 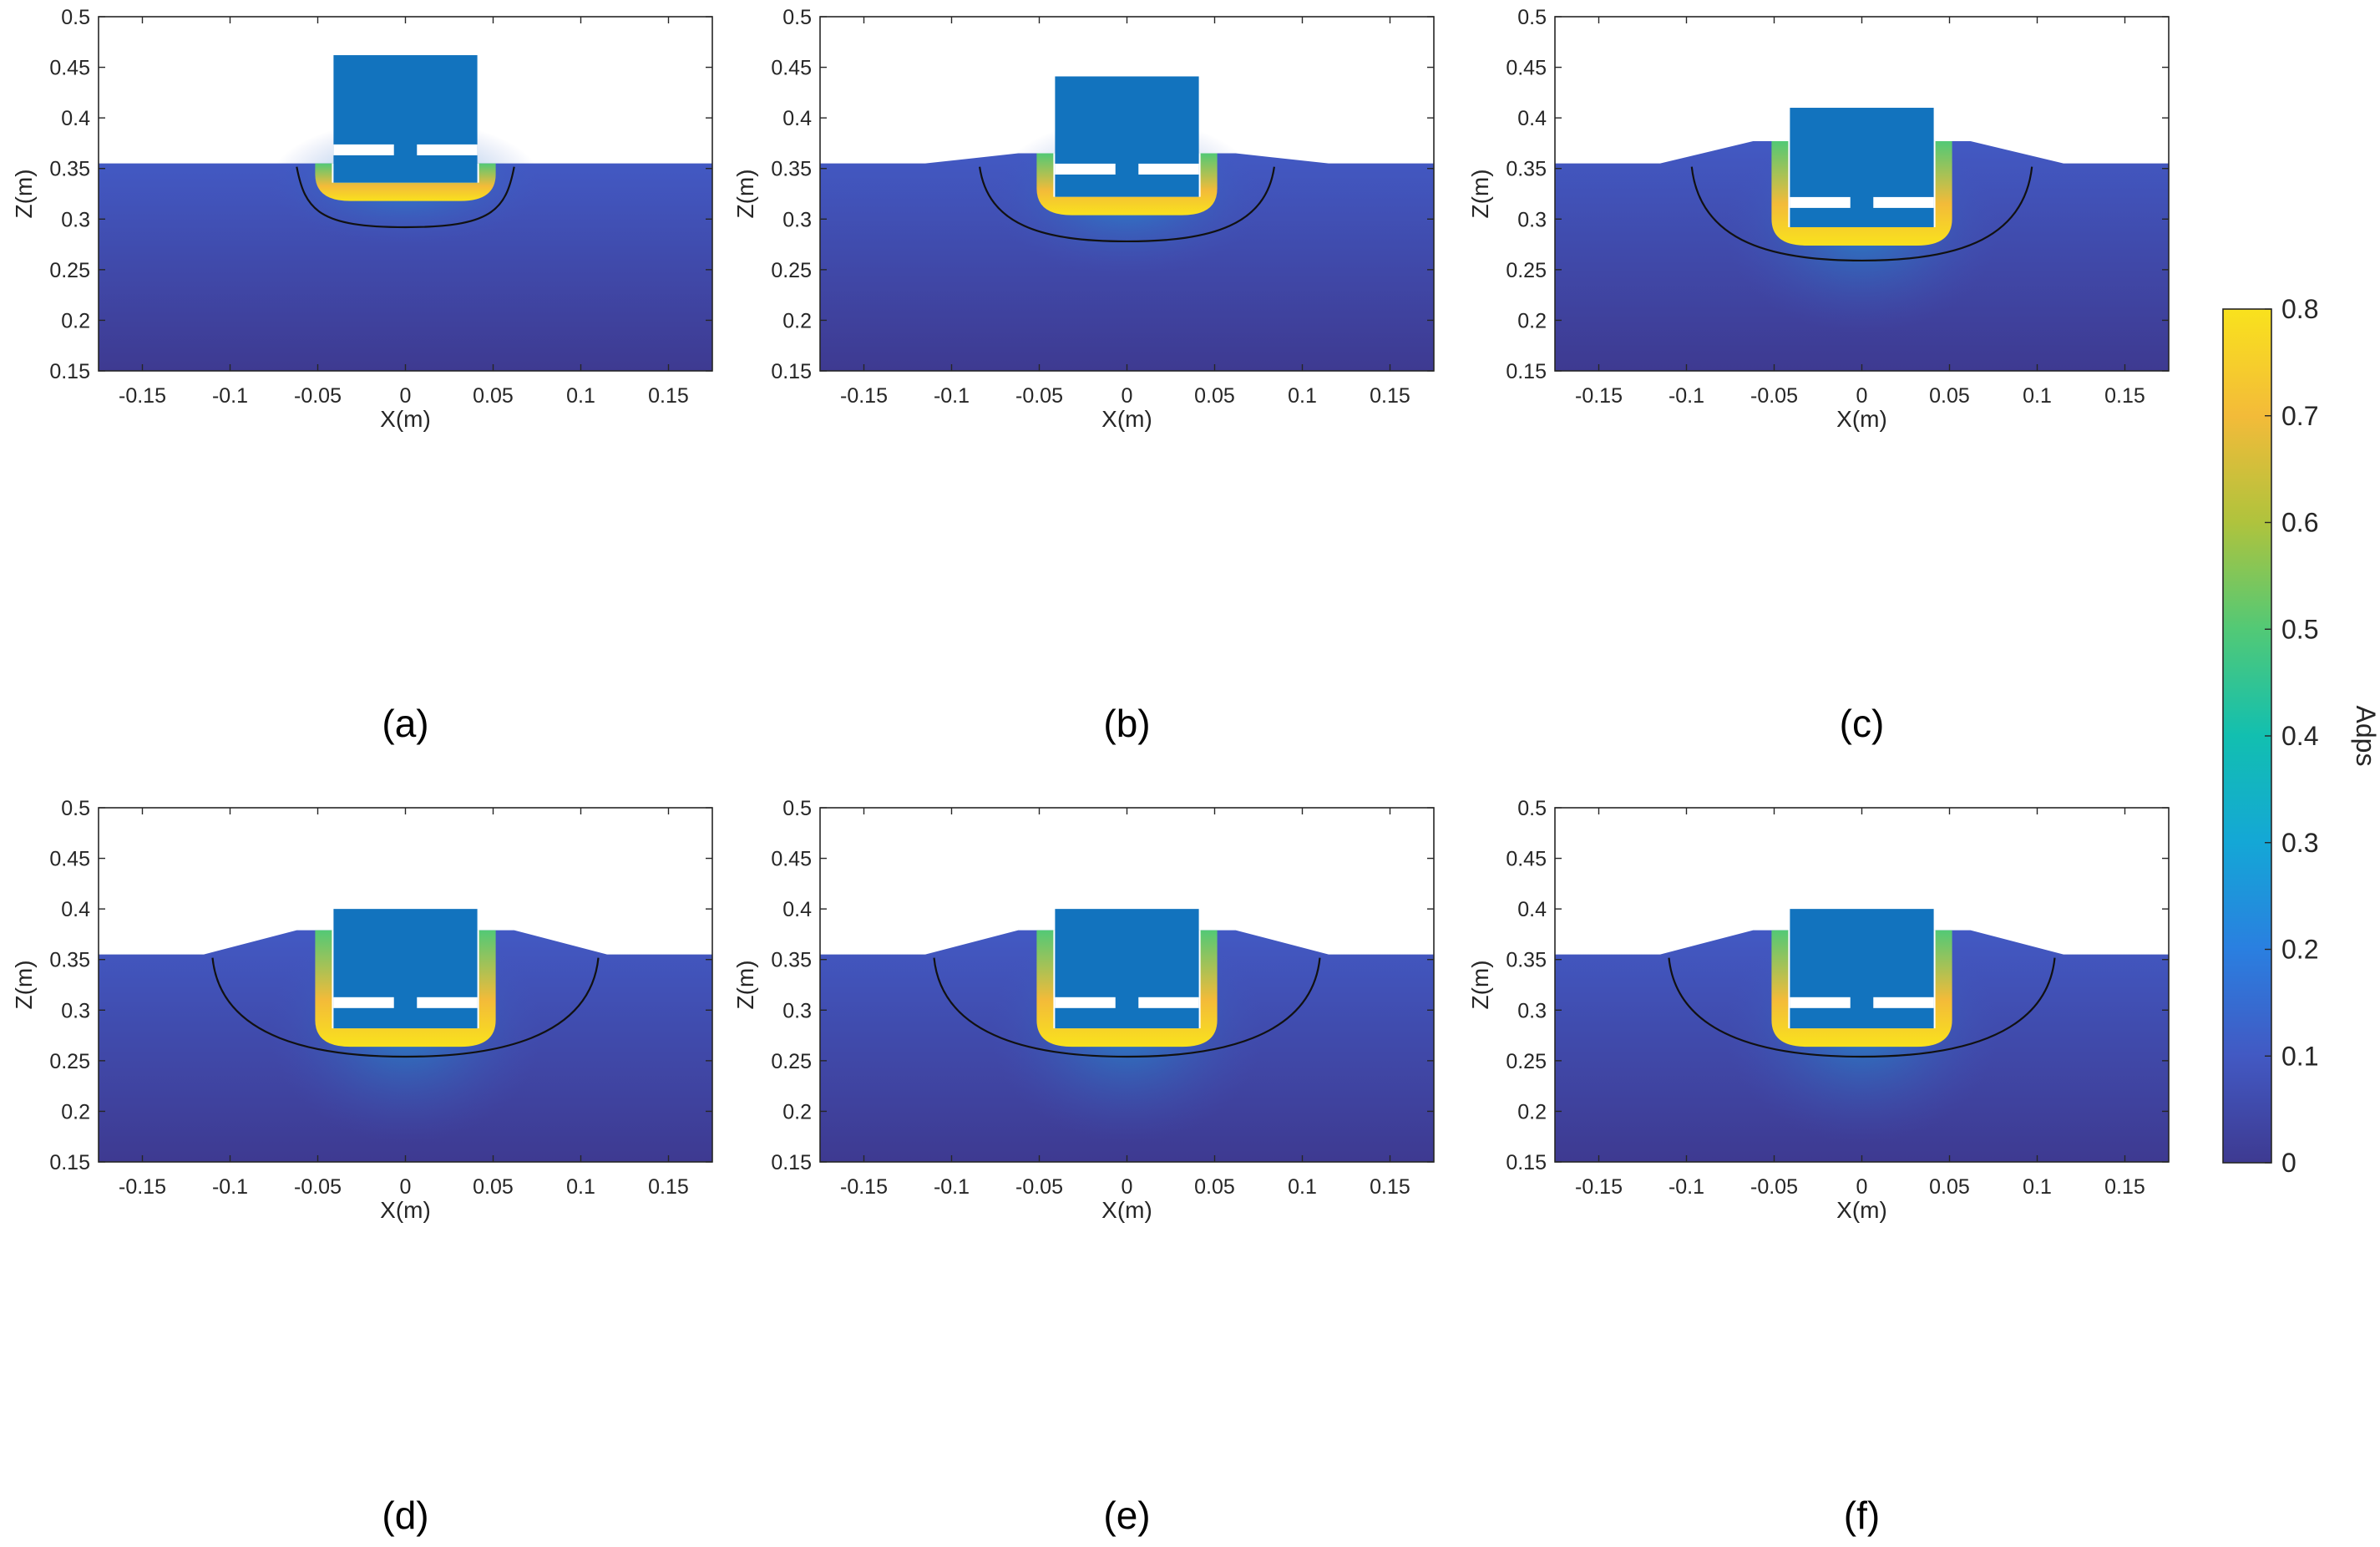 I want to click on colorbar-tick-label: 0.1, so click(x=2300, y=1056).